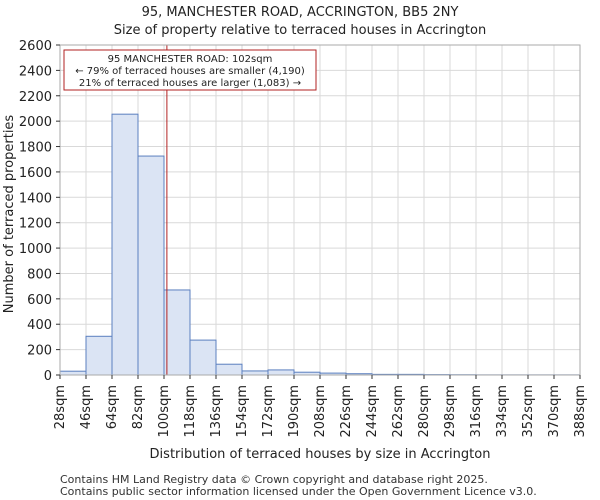 This screenshot has width=600, height=500. I want to click on bar-100sqm, so click(177, 332).